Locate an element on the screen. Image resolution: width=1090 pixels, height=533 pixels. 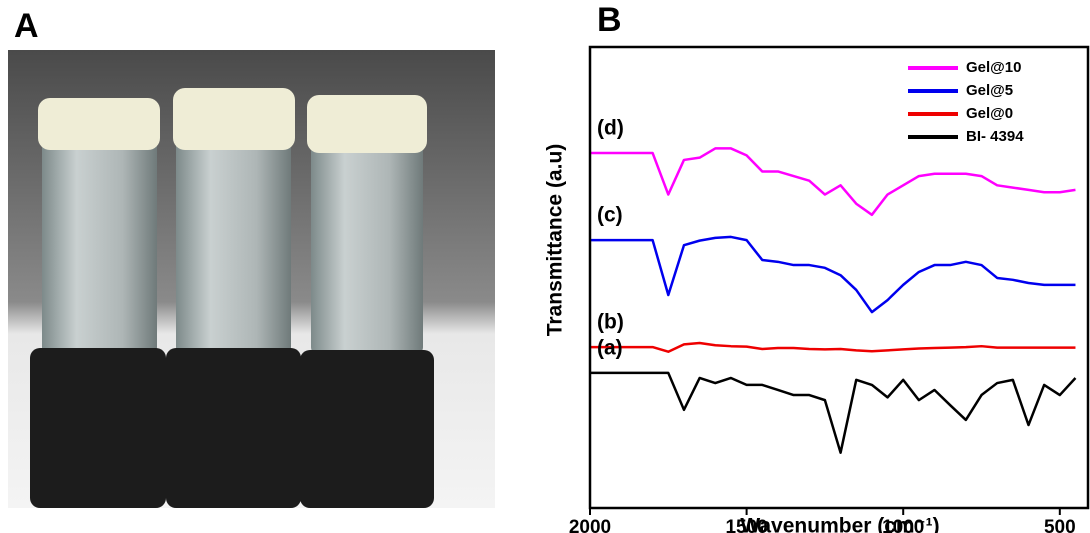
series-annotation: (d) is located at coordinates (610, 128).